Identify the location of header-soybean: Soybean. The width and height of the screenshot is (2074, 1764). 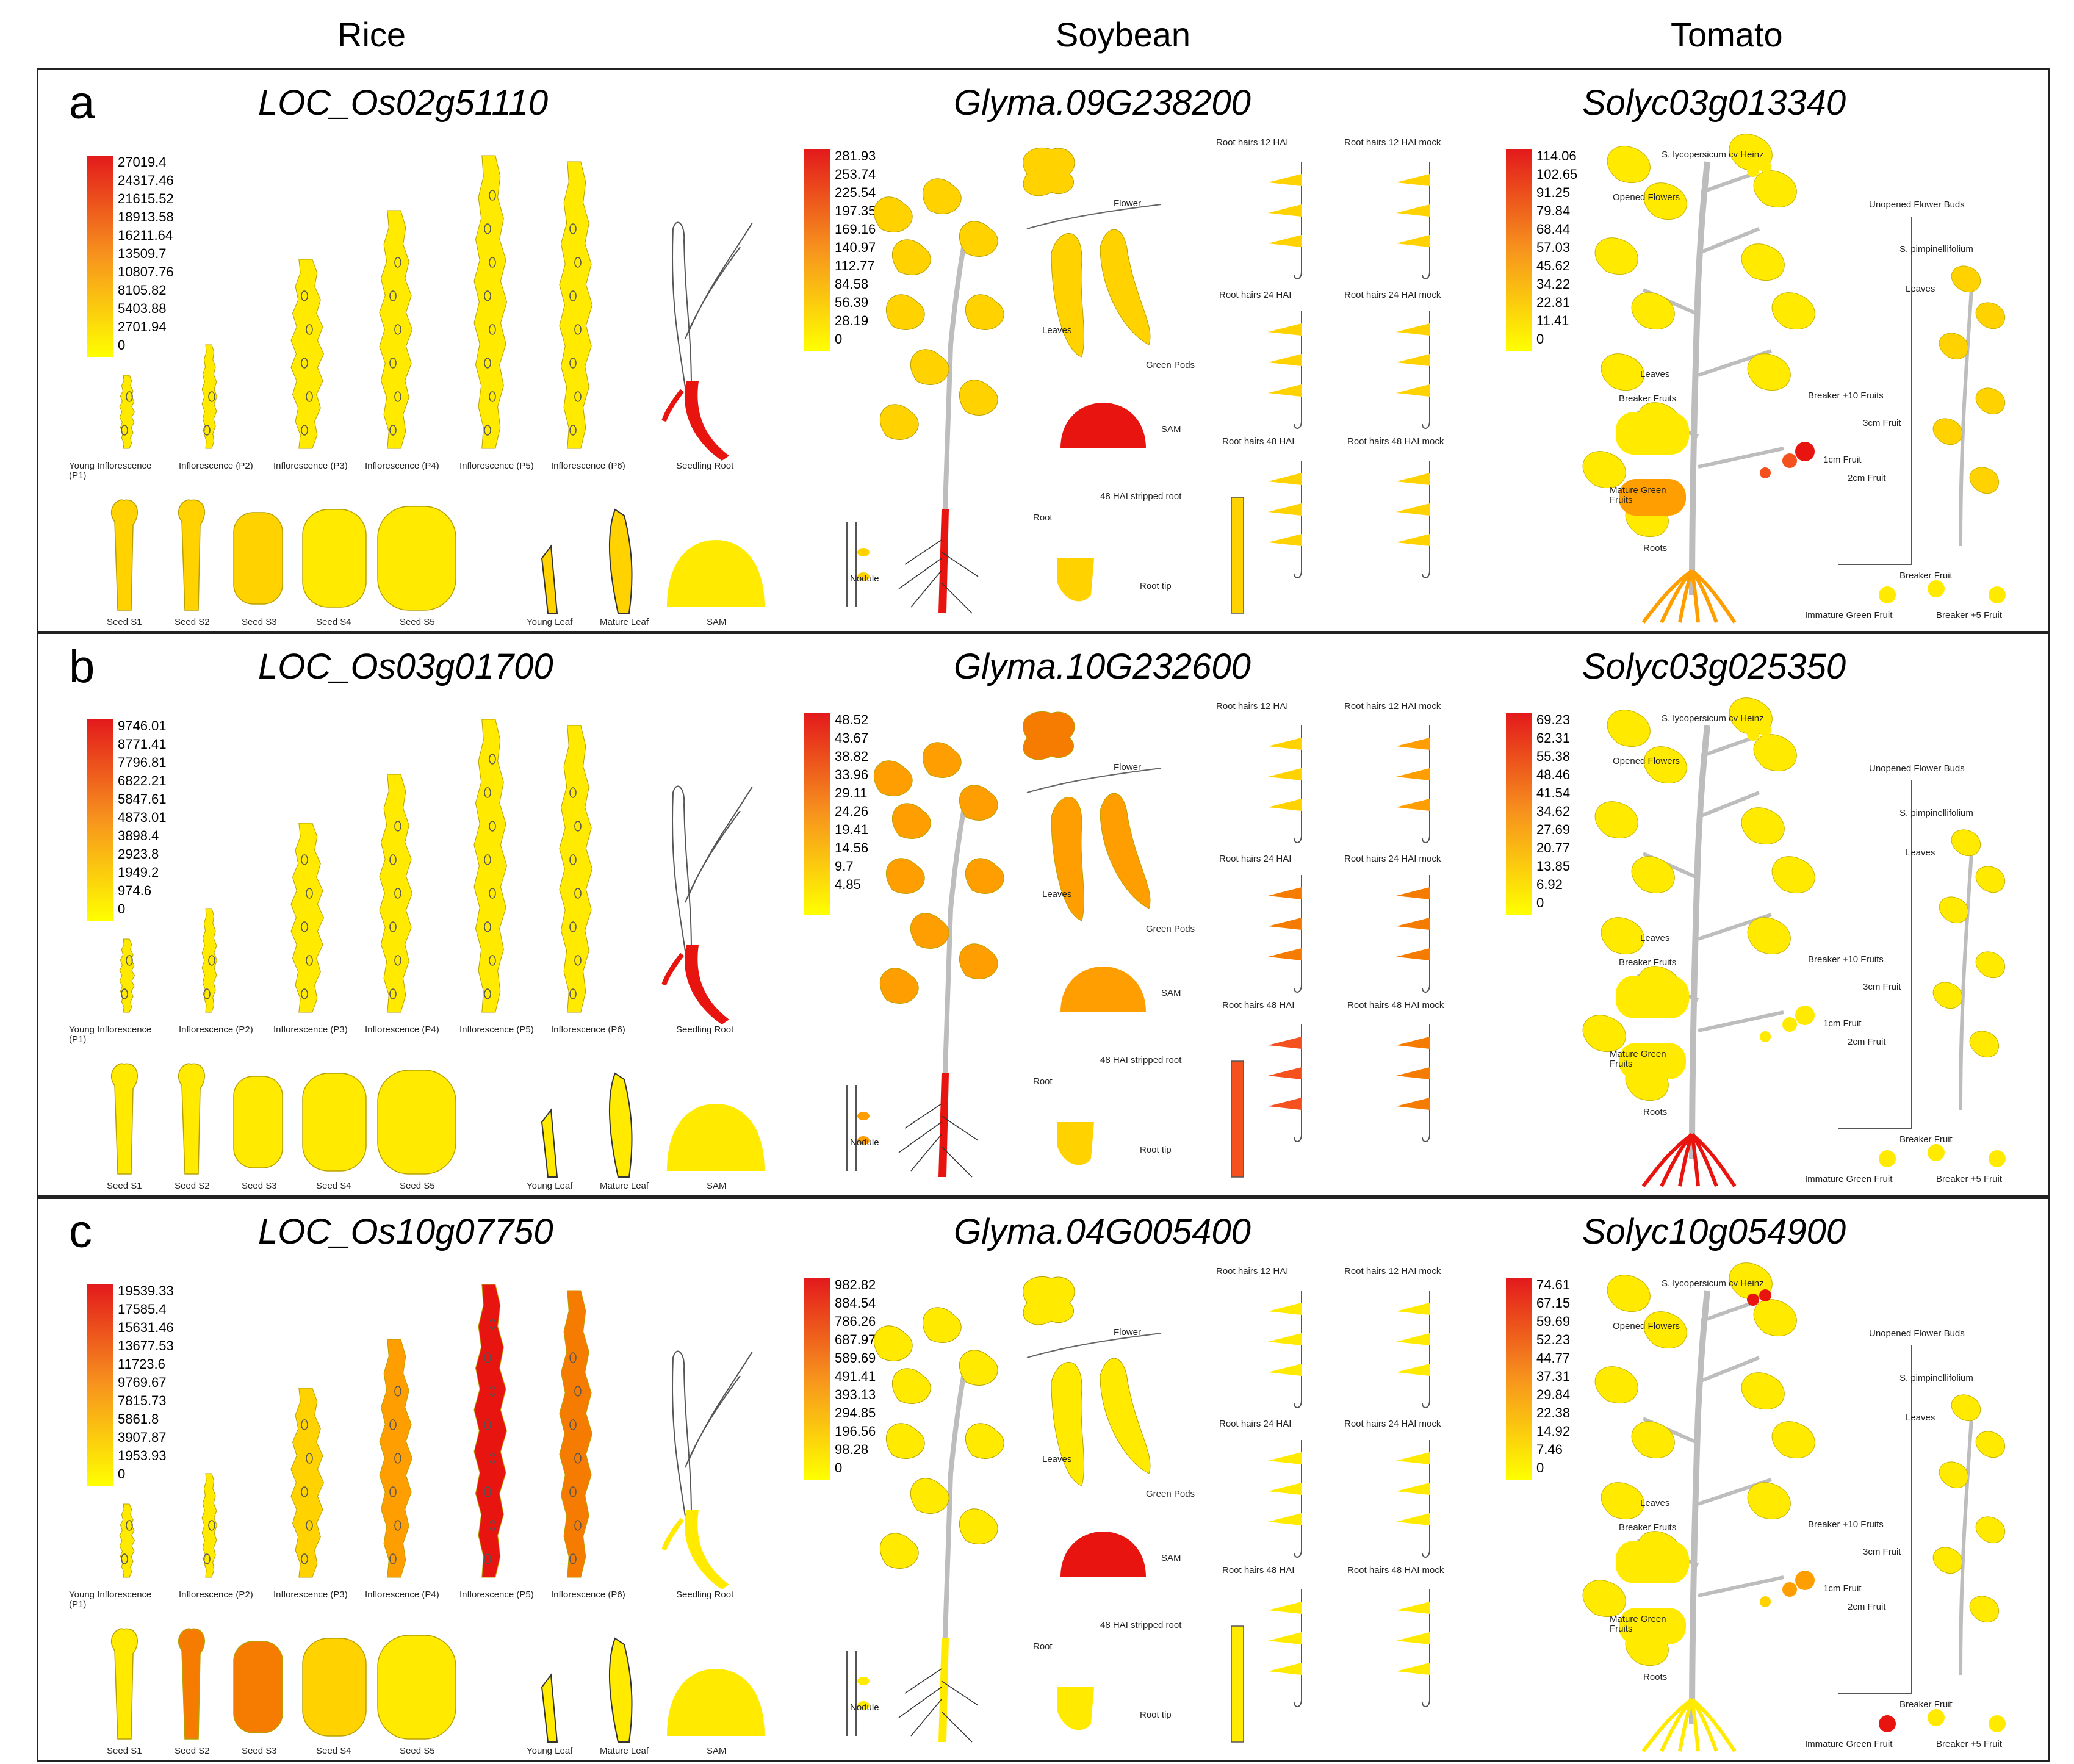
(1123, 34).